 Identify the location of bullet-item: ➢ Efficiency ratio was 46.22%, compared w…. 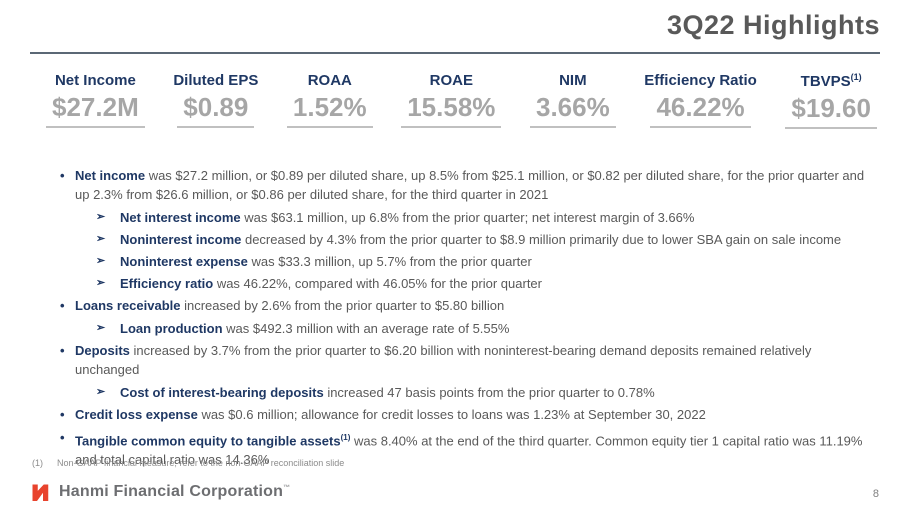
(484, 283).